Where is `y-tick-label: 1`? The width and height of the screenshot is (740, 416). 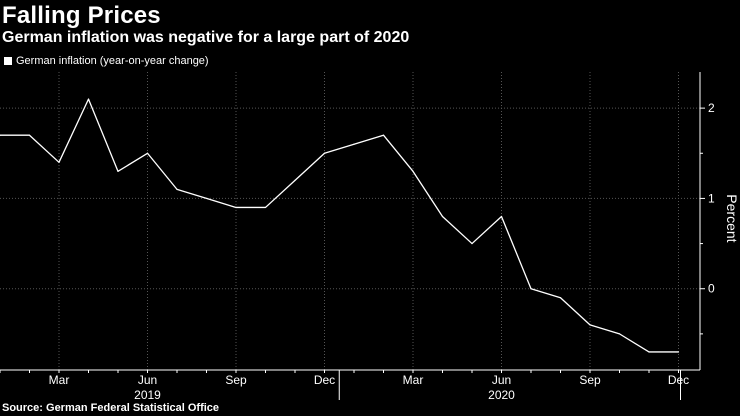
y-tick-label: 1 is located at coordinates (711, 198).